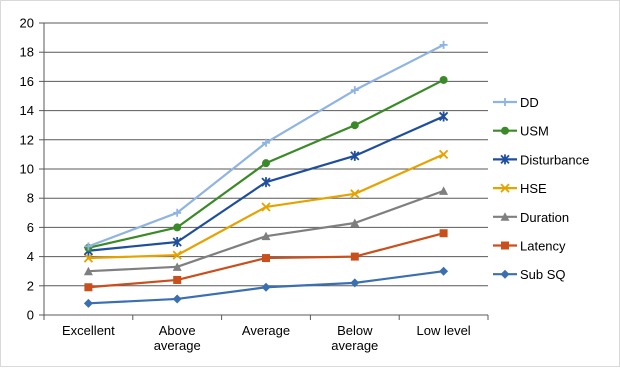 The image size is (620, 368). I want to click on x-tick-label: Below average, so click(354, 338).